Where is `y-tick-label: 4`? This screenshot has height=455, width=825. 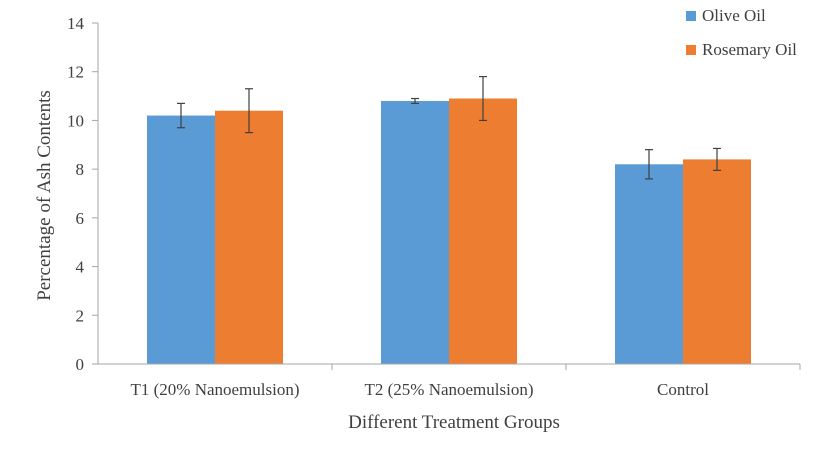
y-tick-label: 4 is located at coordinates (80, 267).